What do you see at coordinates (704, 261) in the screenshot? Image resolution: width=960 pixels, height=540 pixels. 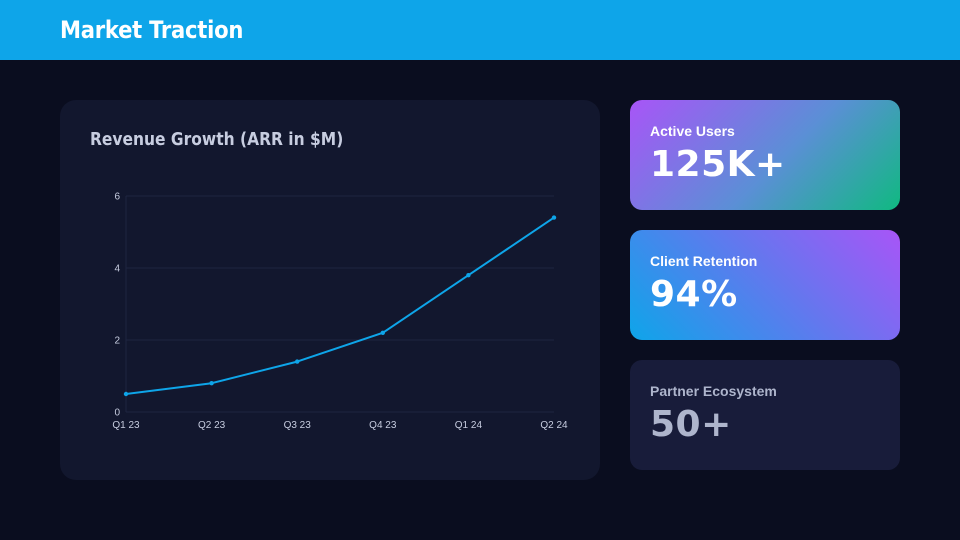 I see `kpi-label: Client Retention` at bounding box center [704, 261].